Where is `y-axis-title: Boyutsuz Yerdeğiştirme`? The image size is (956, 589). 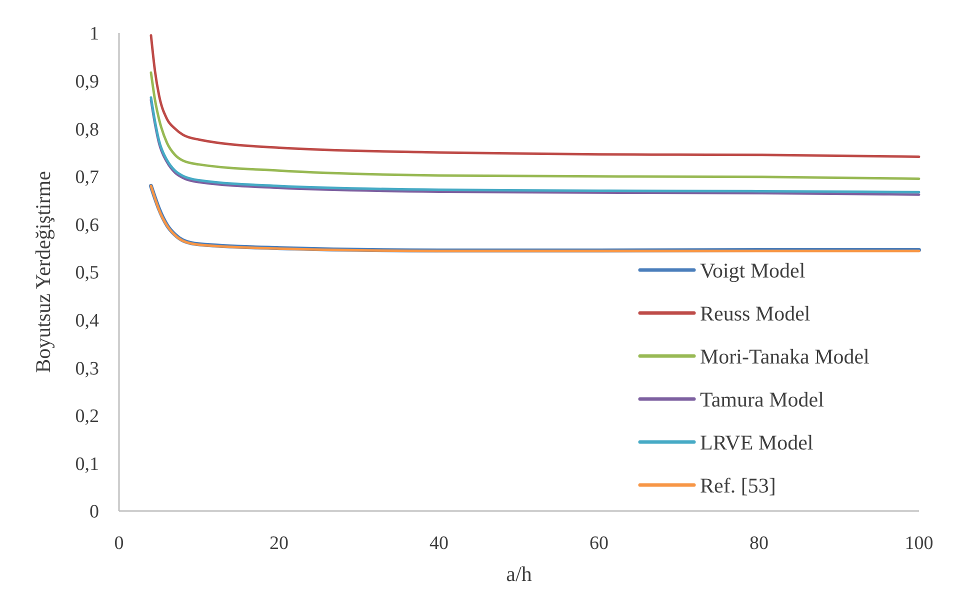
y-axis-title: Boyutsuz Yerdeğiştirme is located at coordinates (43, 272).